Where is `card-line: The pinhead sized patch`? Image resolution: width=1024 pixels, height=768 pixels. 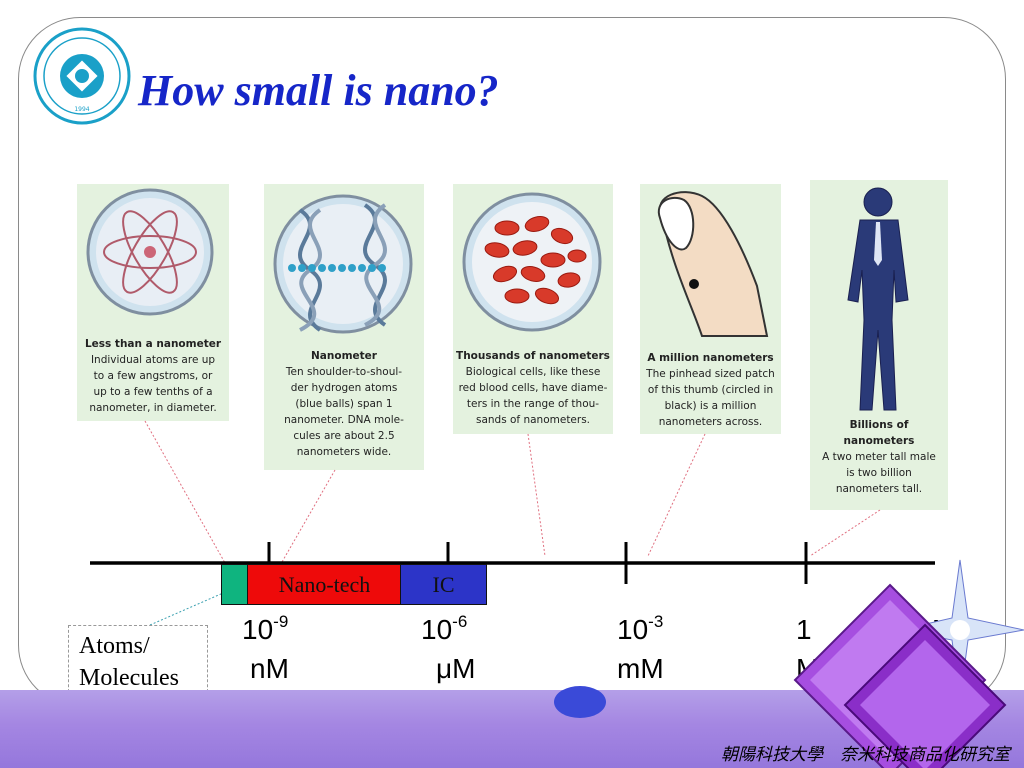 card-line: The pinhead sized patch is located at coordinates (710, 374).